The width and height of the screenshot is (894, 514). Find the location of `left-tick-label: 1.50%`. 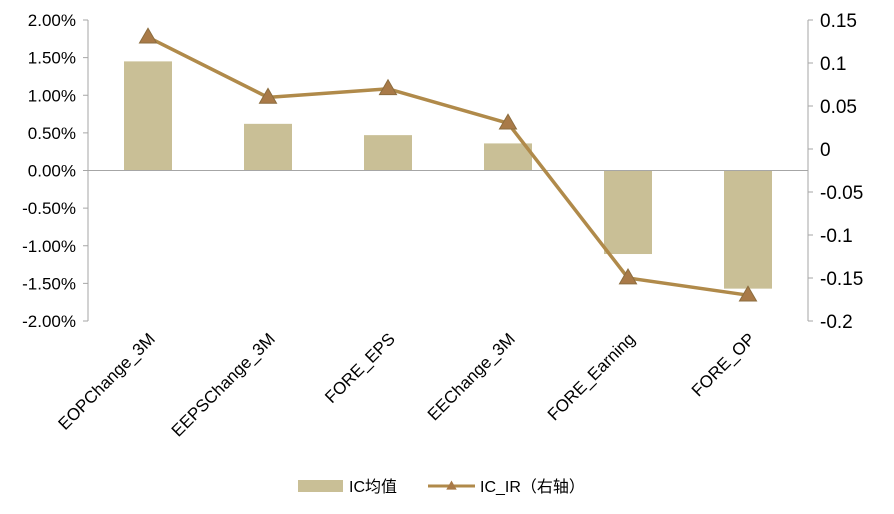

left-tick-label: 1.50% is located at coordinates (52, 58).